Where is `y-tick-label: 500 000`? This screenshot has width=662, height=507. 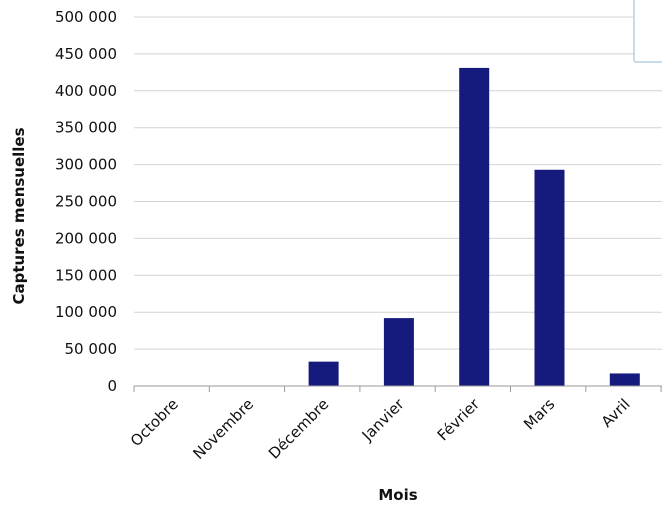 y-tick-label: 500 000 is located at coordinates (86, 17).